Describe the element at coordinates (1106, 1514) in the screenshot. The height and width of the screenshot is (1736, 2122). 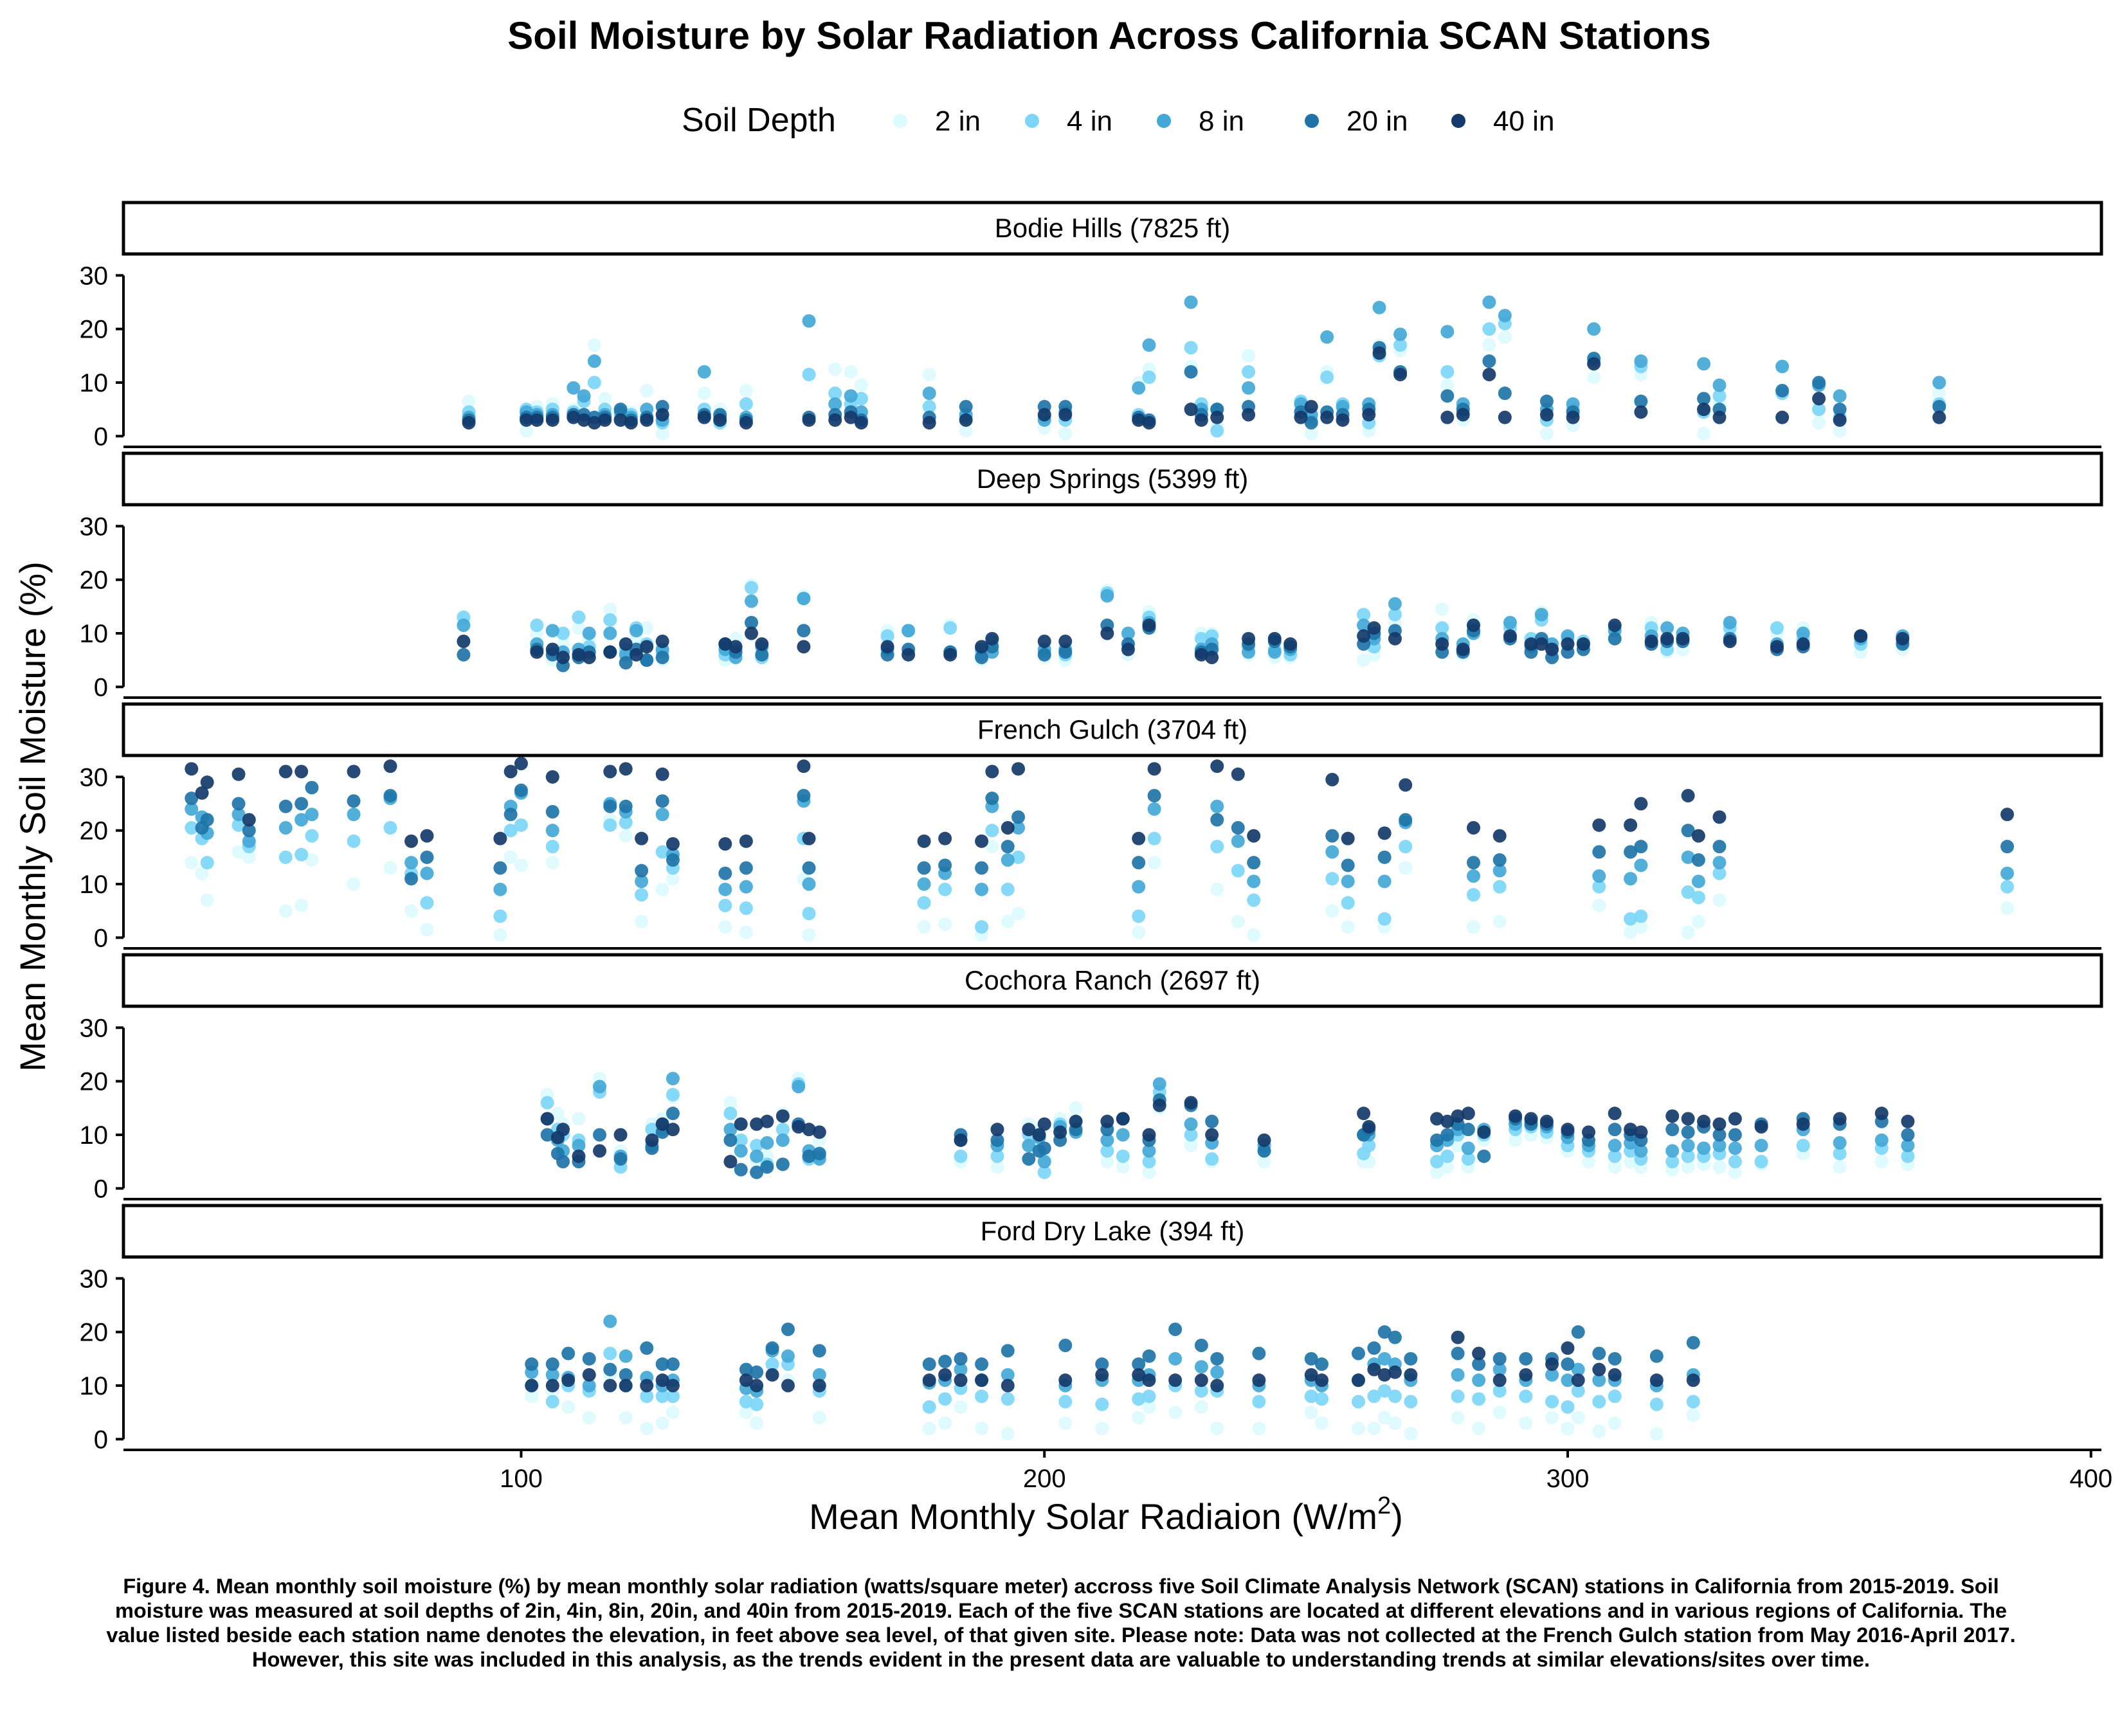
I see `x-axis-title: Mean Monthly Solar Radiaion (W/m2)` at that location.